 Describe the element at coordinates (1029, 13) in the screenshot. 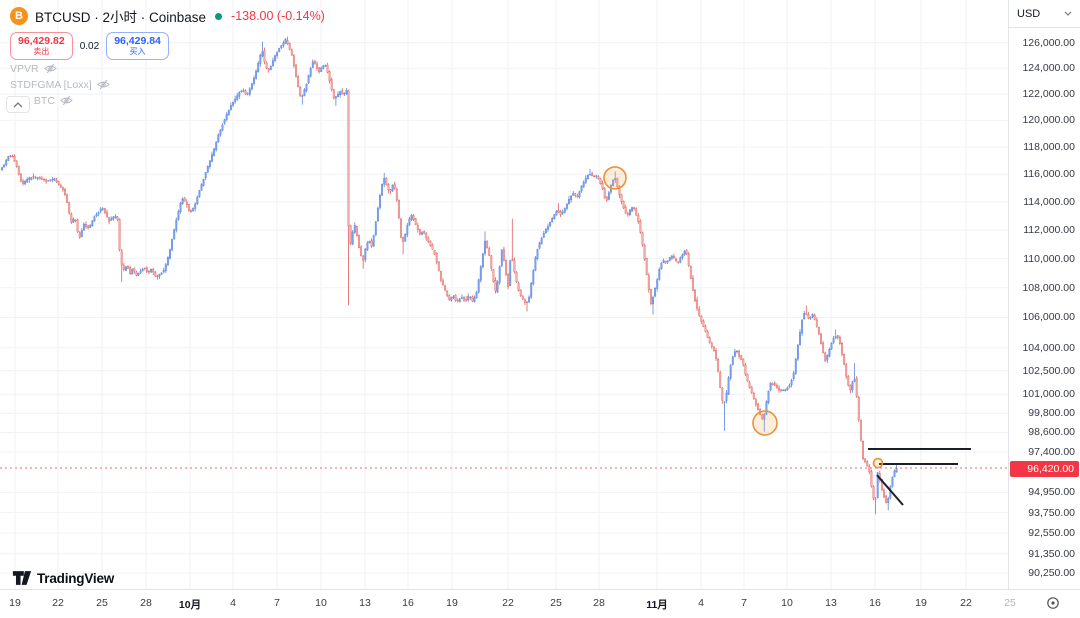

I see `currency-label: USD` at that location.